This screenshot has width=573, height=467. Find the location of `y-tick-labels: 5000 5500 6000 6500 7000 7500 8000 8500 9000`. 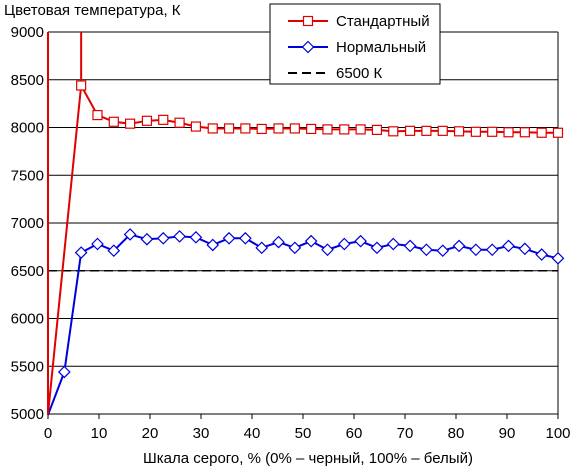

y-tick-labels: 5000 5500 6000 6500 7000 7500 8000 8500 9000 is located at coordinates (27, 223).